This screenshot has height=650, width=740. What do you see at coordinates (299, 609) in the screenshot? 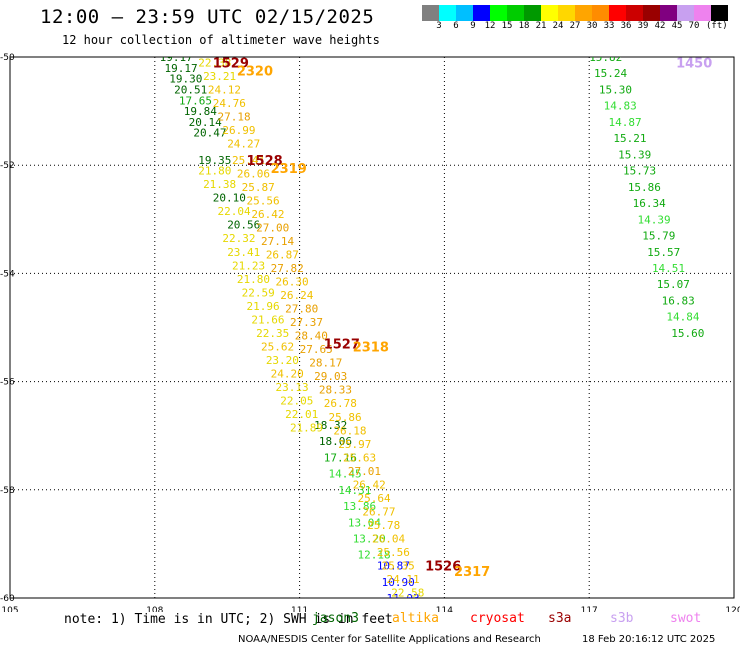
I see `x-tick-label: 111` at bounding box center [299, 609].